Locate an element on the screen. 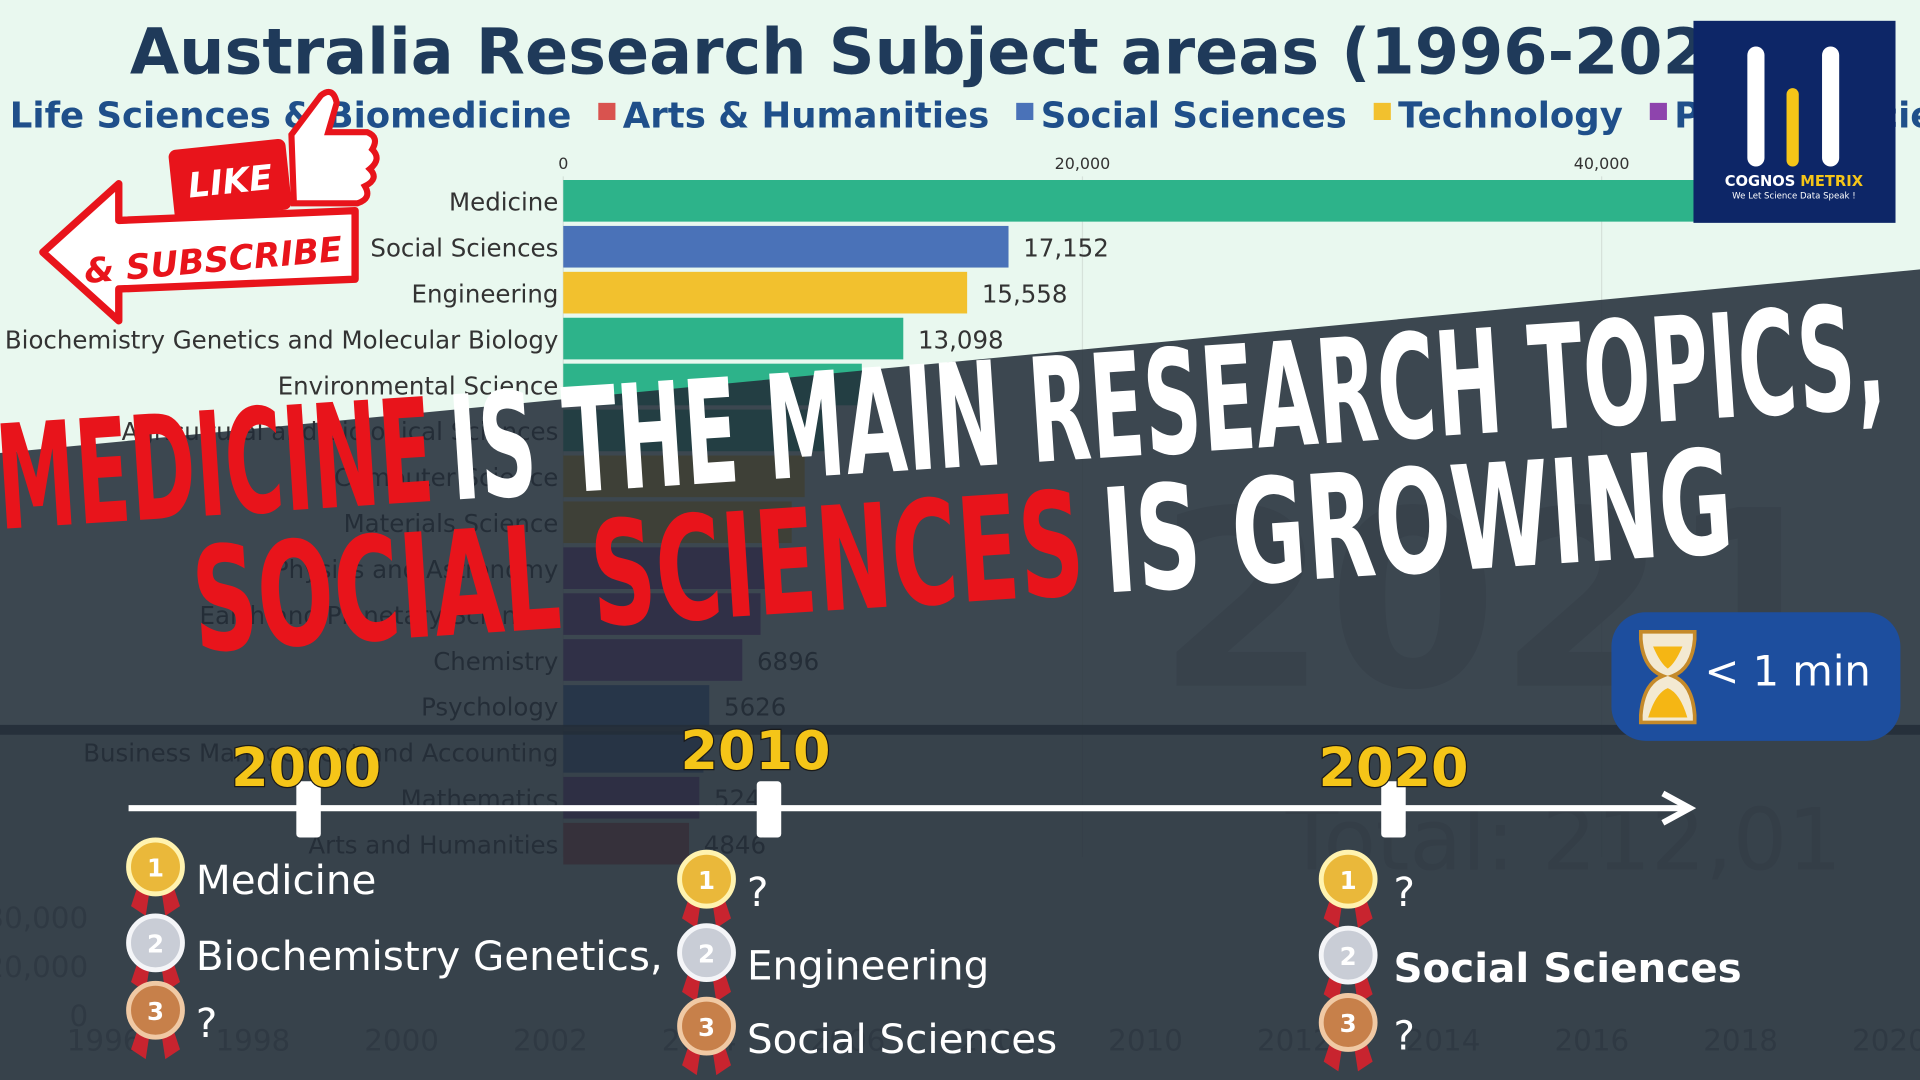 The height and width of the screenshot is (1080, 1920). hourglass is located at coordinates (1667, 677).